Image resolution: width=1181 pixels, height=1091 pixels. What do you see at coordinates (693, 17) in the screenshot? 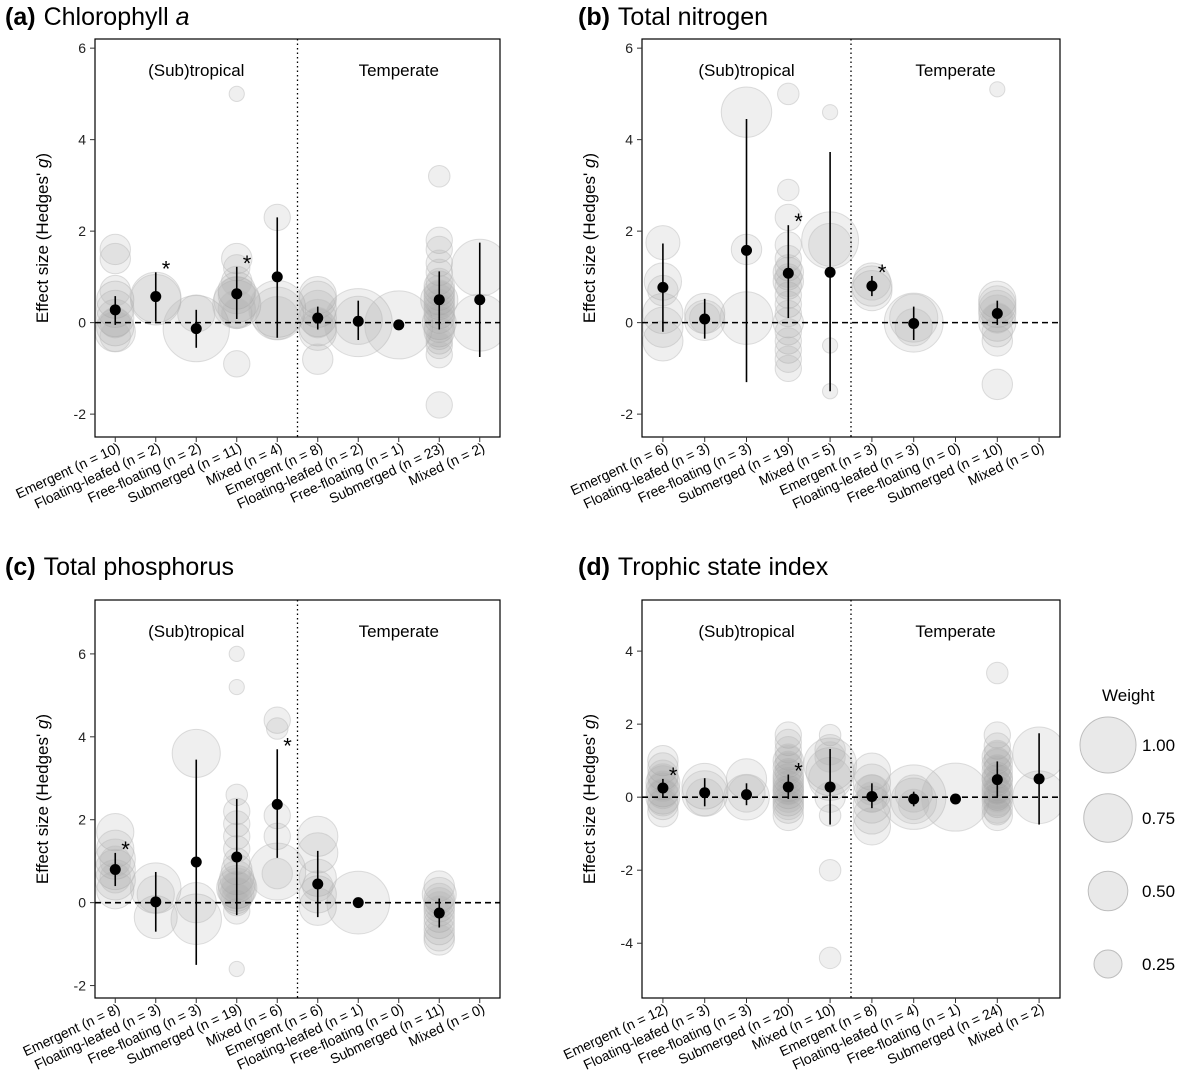
I see `panel-title-text: Total nitrogen` at bounding box center [693, 17].